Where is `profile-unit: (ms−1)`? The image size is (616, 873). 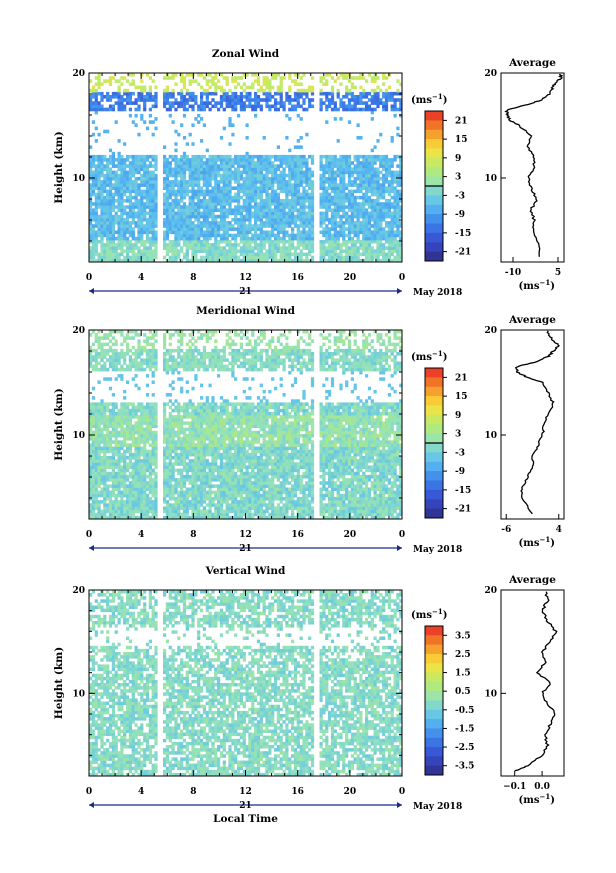 profile-unit: (ms−1) is located at coordinates (537, 799).